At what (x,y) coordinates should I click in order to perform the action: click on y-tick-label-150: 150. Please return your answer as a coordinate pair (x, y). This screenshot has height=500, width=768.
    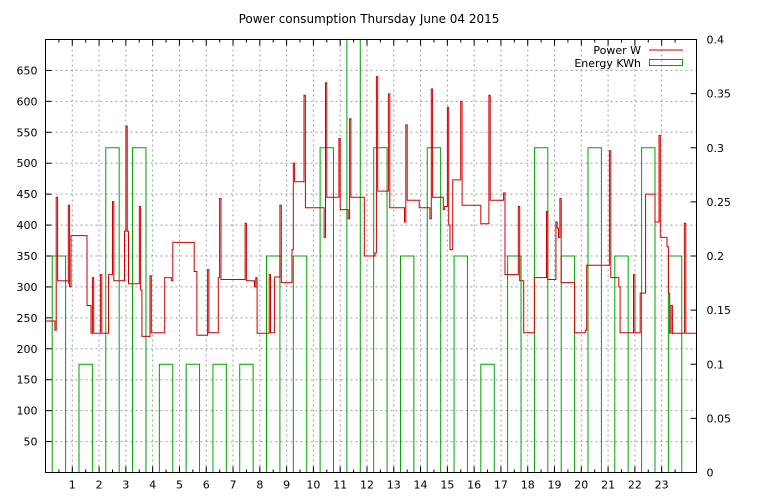
    Looking at the image, I should click on (27, 380).